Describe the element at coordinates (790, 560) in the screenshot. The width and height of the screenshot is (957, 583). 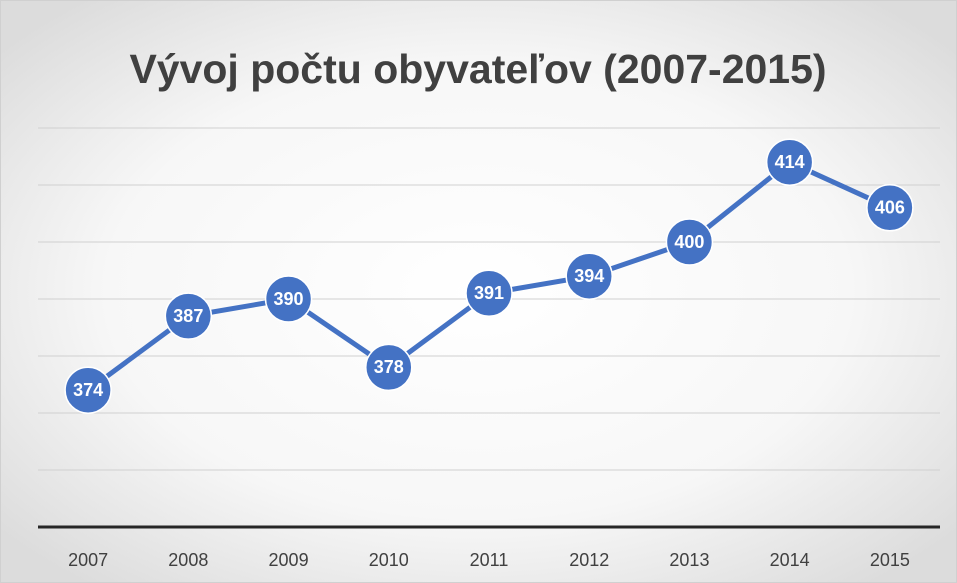
I see `x-tick-label: 2014` at that location.